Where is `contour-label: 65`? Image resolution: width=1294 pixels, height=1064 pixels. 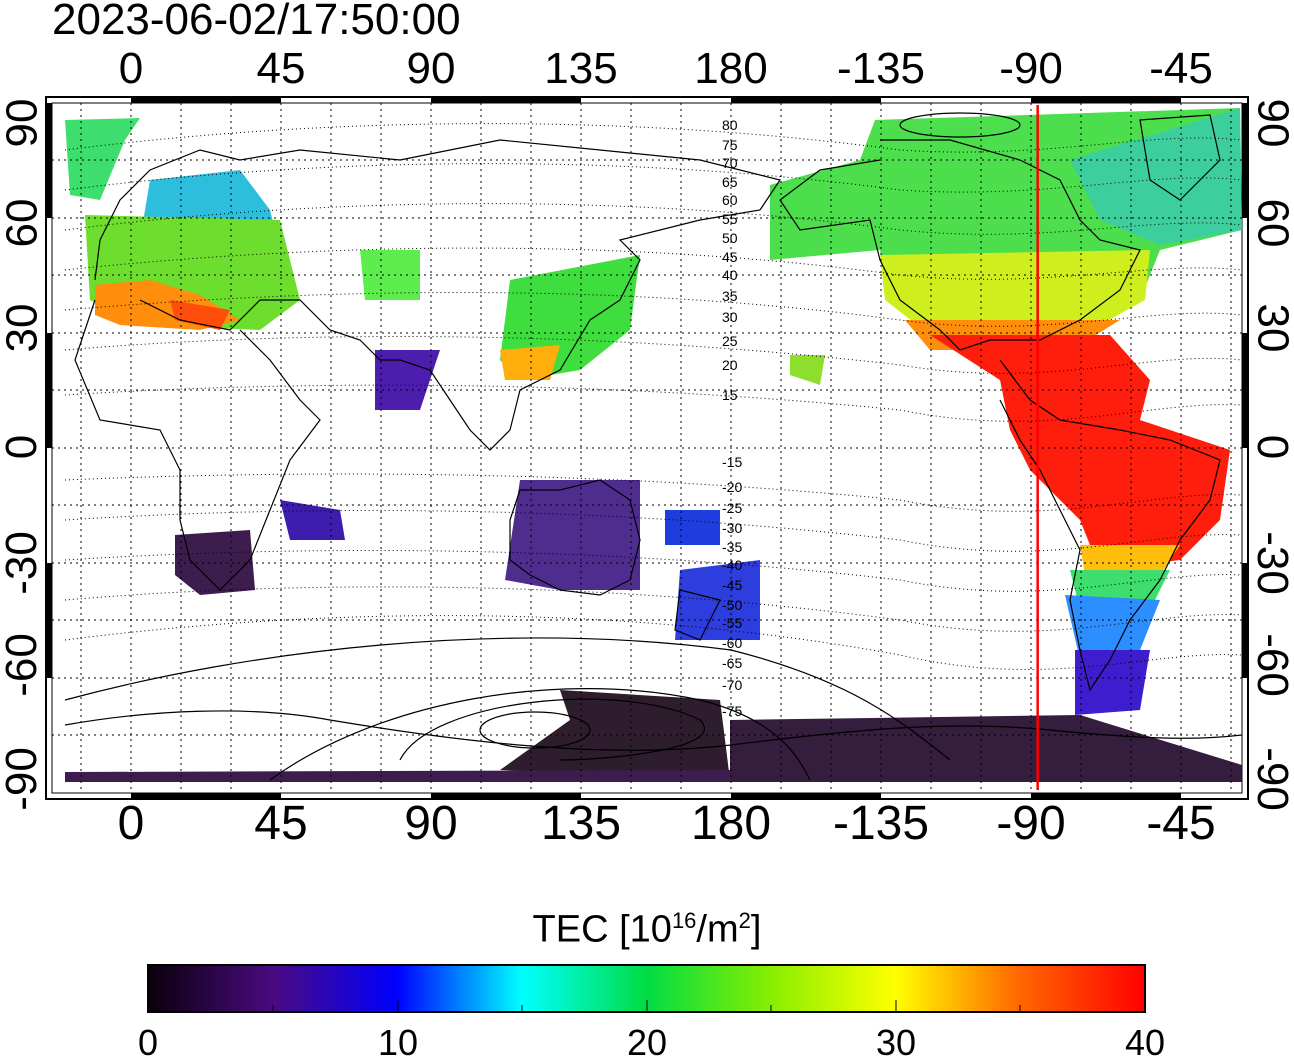
contour-label: 65 is located at coordinates (730, 182).